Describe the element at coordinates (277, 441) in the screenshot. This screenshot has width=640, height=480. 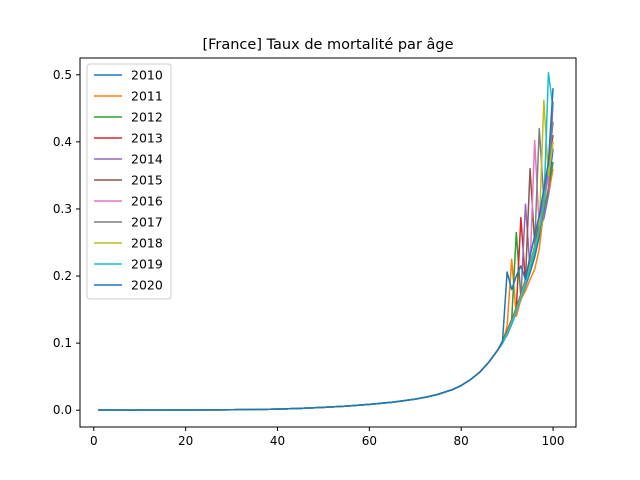
I see `x-tick-label: 40` at that location.